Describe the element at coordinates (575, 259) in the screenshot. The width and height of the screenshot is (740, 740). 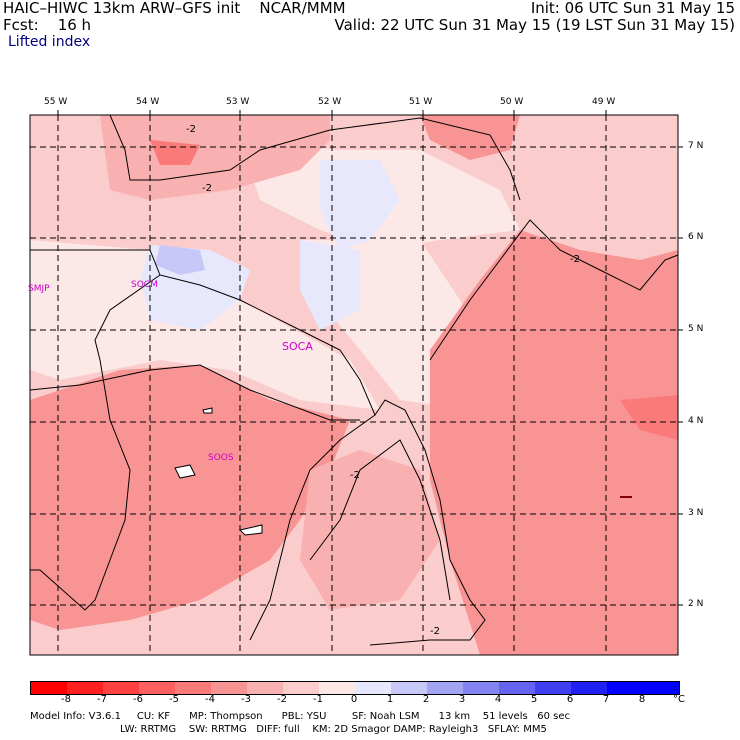
I see `contour-label-3: -2` at that location.